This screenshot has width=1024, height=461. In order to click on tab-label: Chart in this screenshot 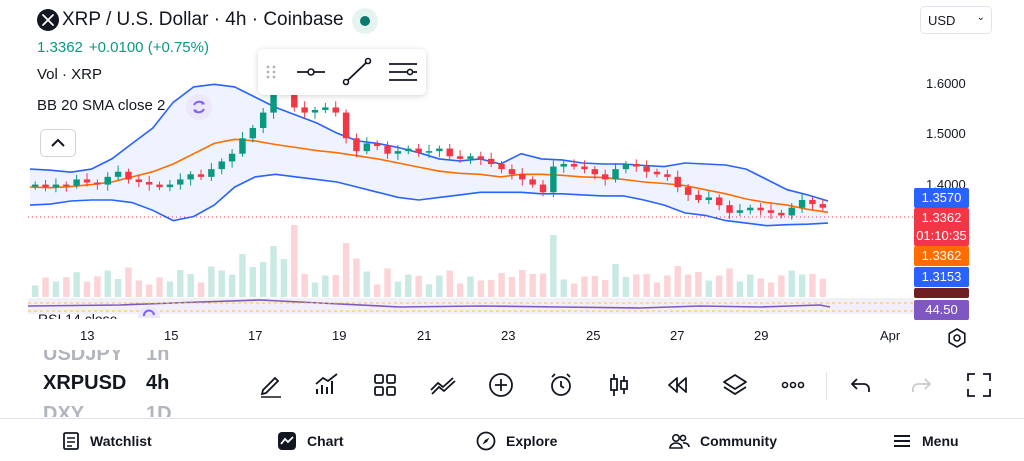, I will do `click(325, 440)`.